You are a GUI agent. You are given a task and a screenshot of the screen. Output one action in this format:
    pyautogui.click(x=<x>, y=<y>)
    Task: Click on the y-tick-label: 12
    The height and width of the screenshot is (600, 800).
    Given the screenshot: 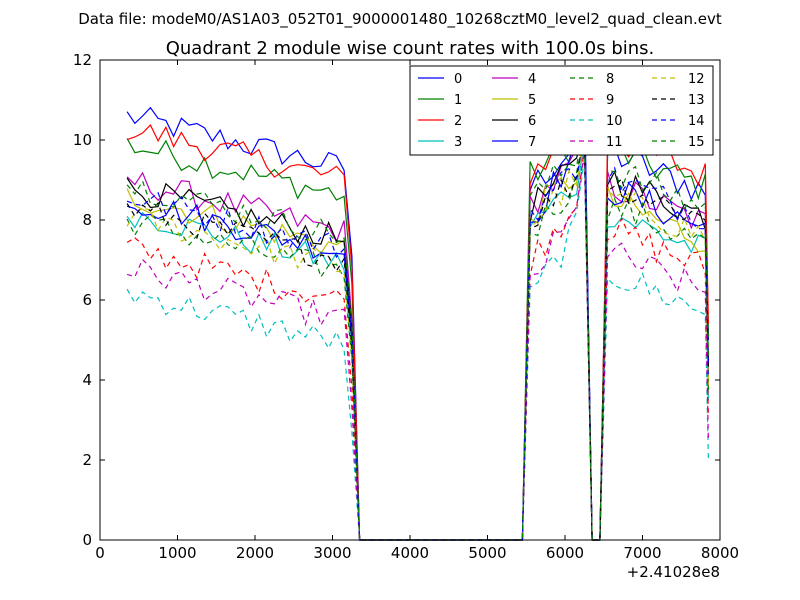 What is the action you would take?
    pyautogui.click(x=82, y=60)
    